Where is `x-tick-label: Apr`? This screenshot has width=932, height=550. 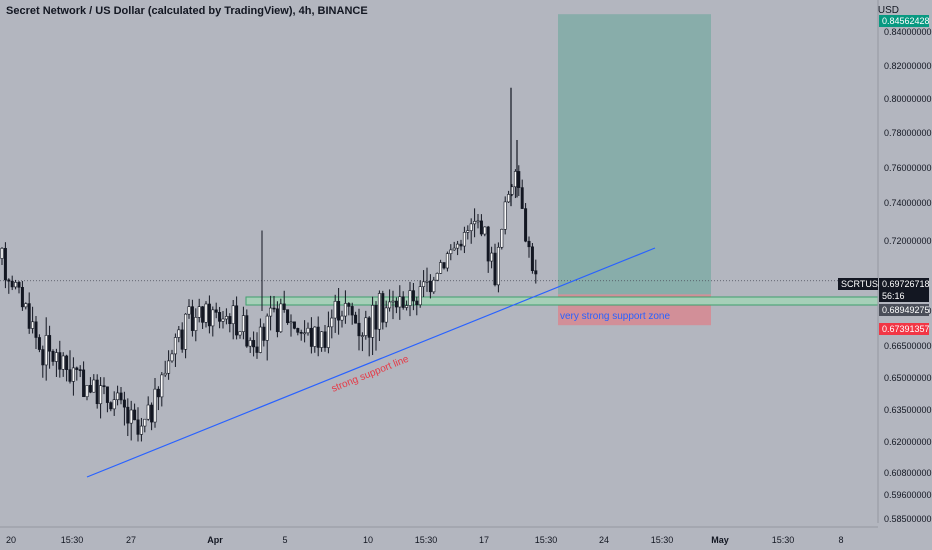 x-tick-label: Apr is located at coordinates (215, 540).